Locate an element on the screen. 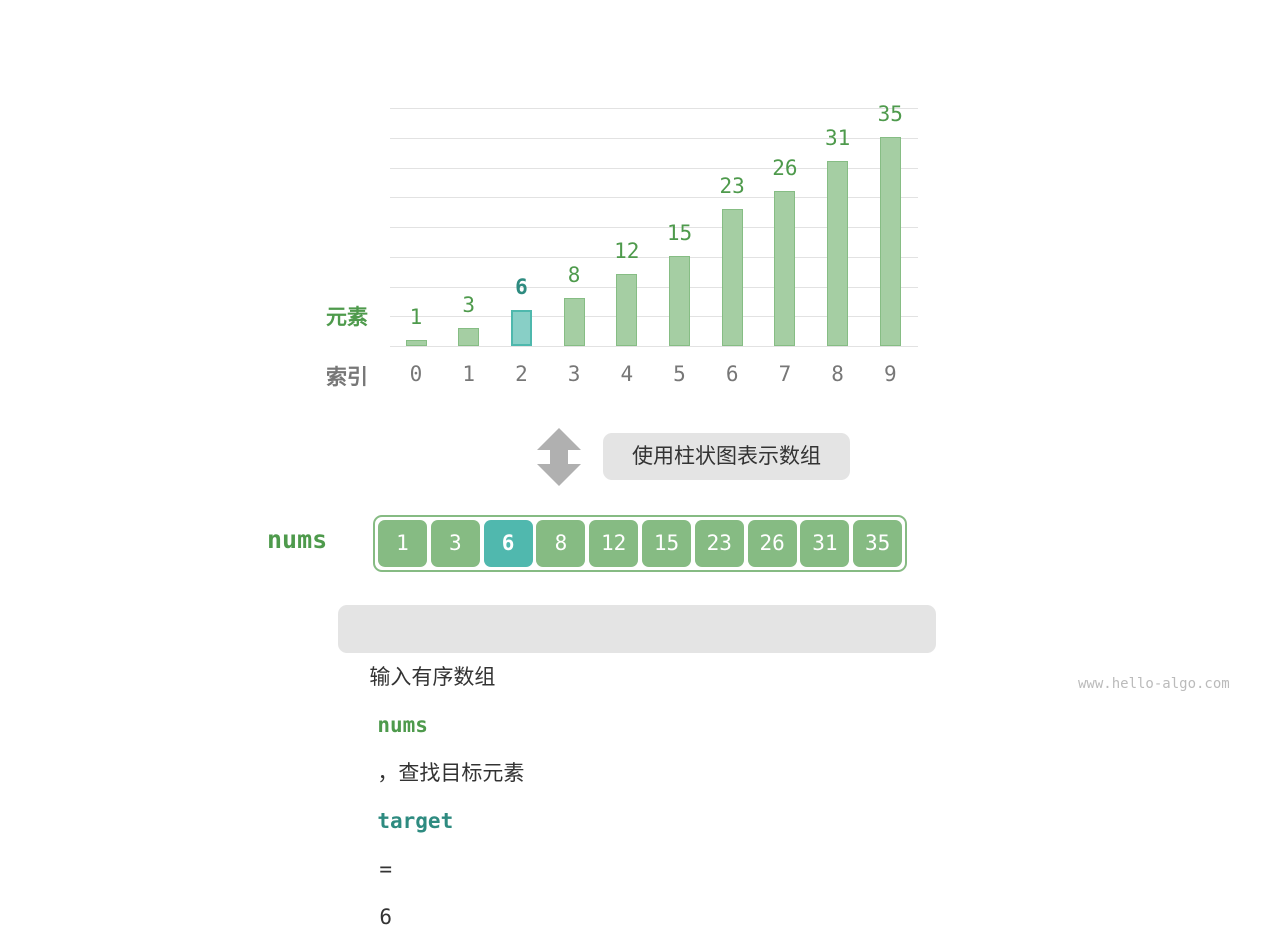  index-label: 3 is located at coordinates (574, 374).